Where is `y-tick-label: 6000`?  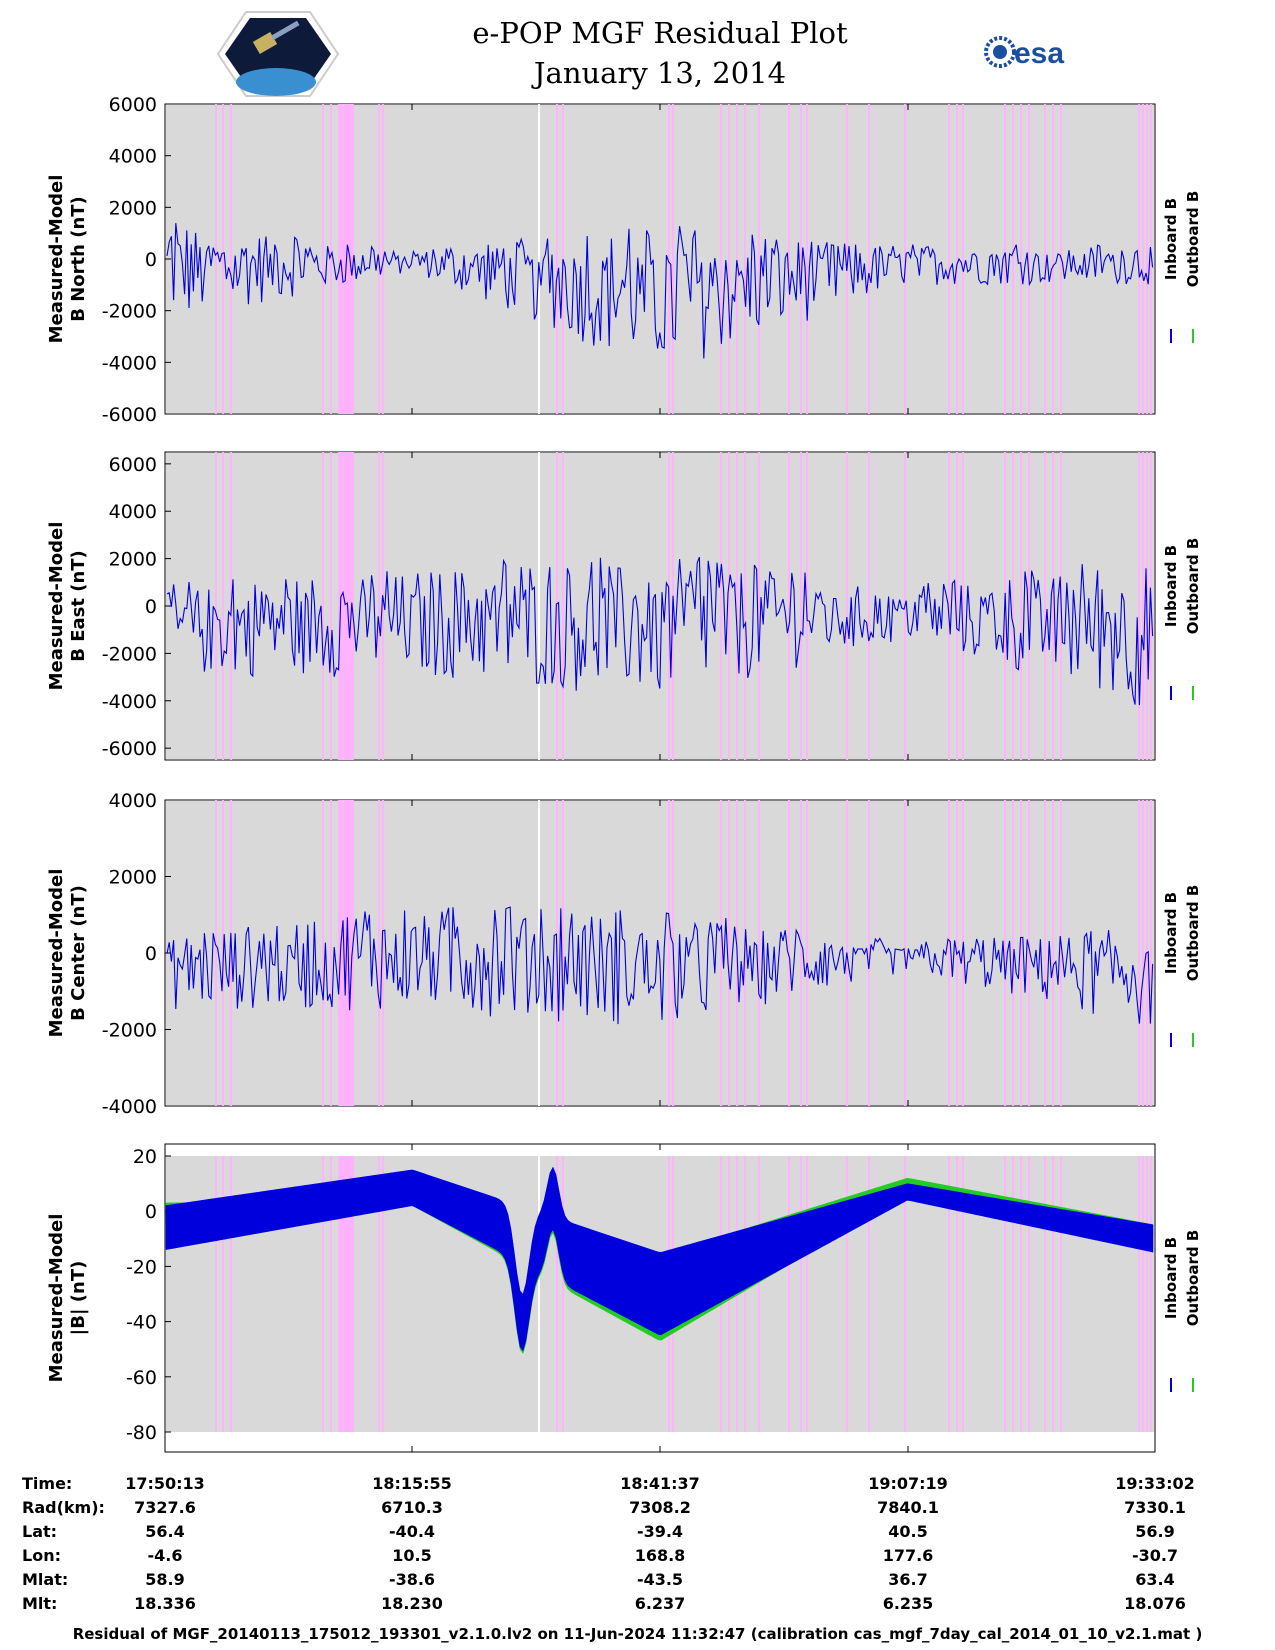
y-tick-label: 6000 is located at coordinates (133, 105).